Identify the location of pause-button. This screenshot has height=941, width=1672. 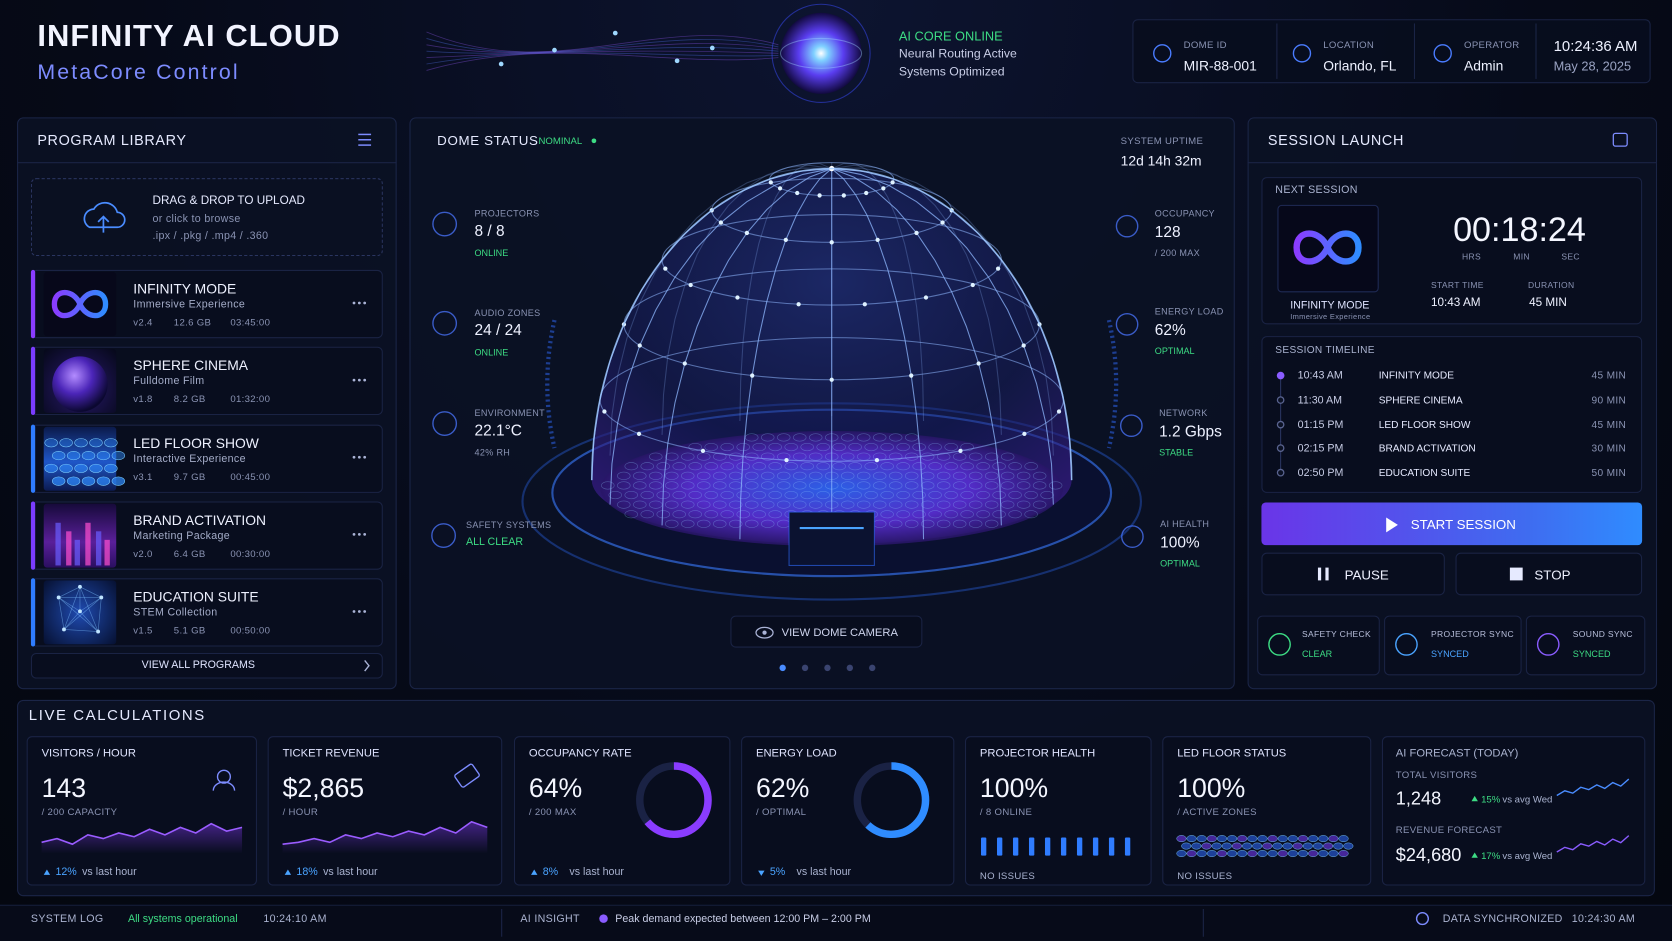
(1353, 574).